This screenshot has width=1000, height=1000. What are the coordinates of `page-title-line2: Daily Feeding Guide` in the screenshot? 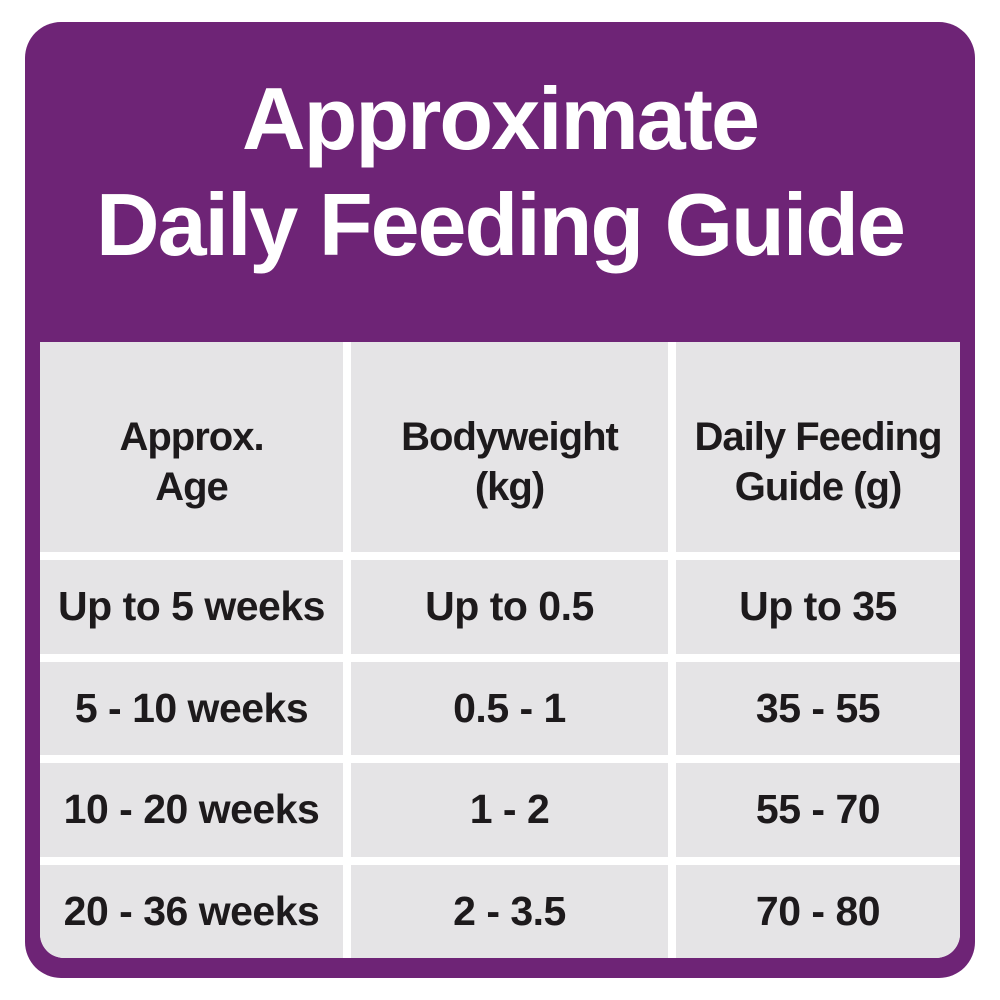 It's located at (501, 224).